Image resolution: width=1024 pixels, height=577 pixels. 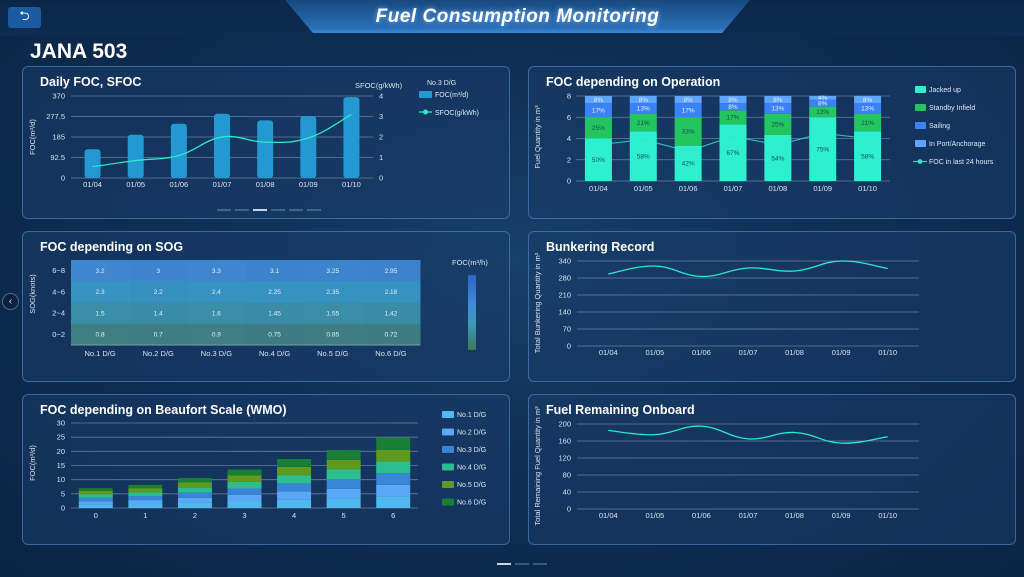 I want to click on y-tick-label: 120, so click(x=564, y=458).